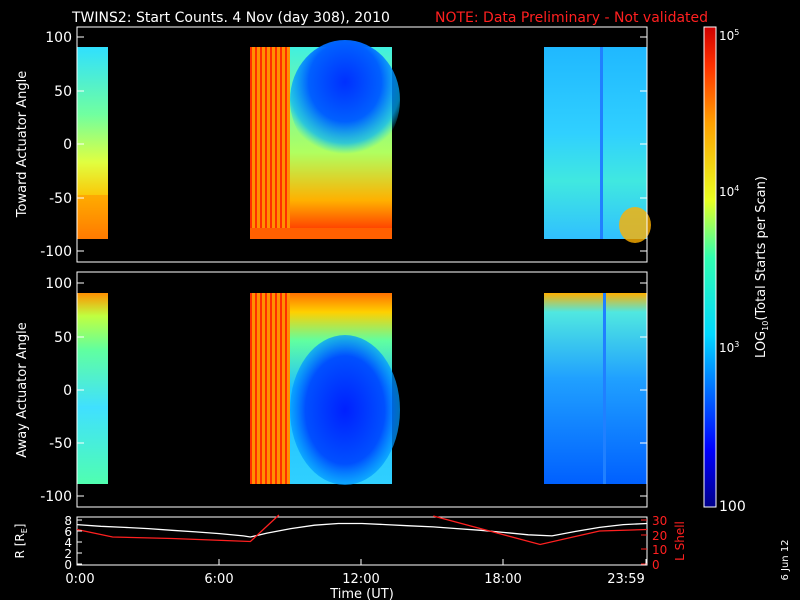 This screenshot has height=600, width=800. Describe the element at coordinates (571, 18) in the screenshot. I see `preliminary-note: NOTE: Data Preliminary - Not validated` at that location.